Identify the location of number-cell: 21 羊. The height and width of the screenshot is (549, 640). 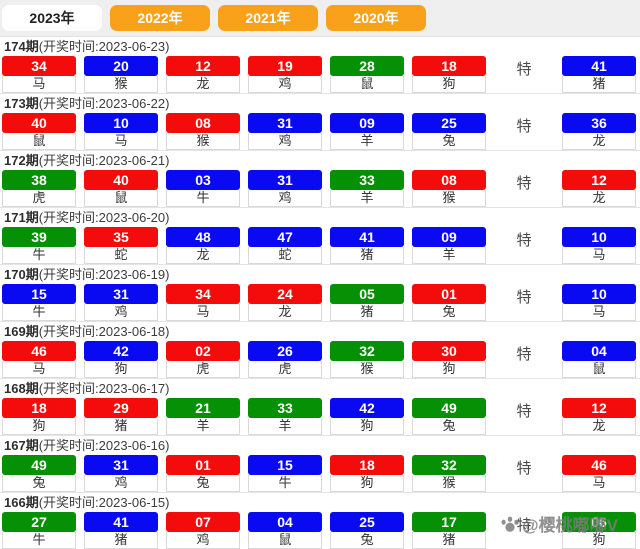
(203, 416).